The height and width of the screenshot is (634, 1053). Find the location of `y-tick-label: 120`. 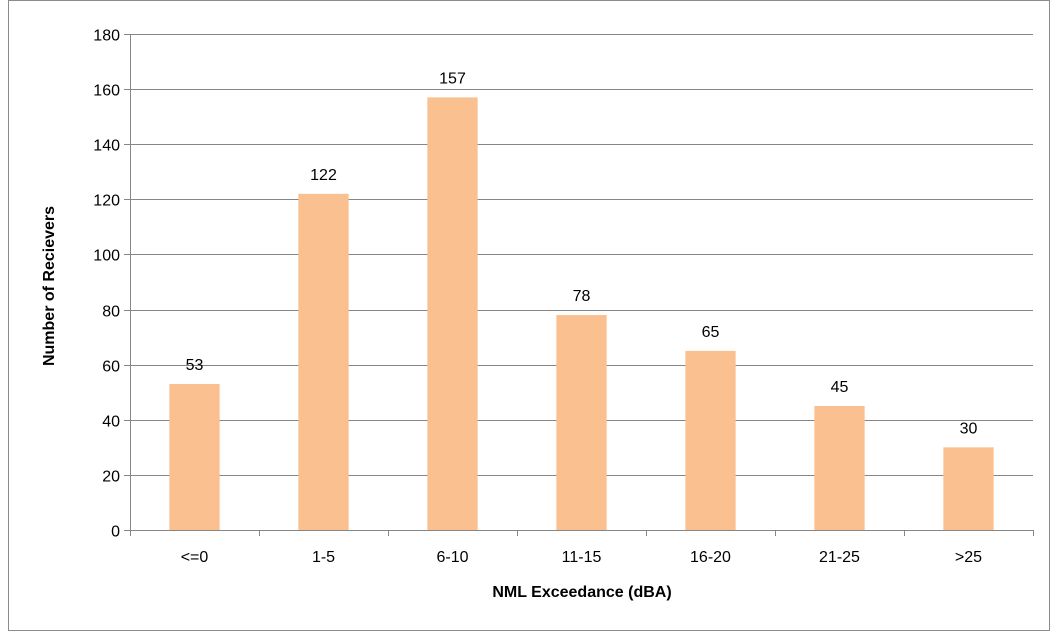

y-tick-label: 120 is located at coordinates (106, 201).